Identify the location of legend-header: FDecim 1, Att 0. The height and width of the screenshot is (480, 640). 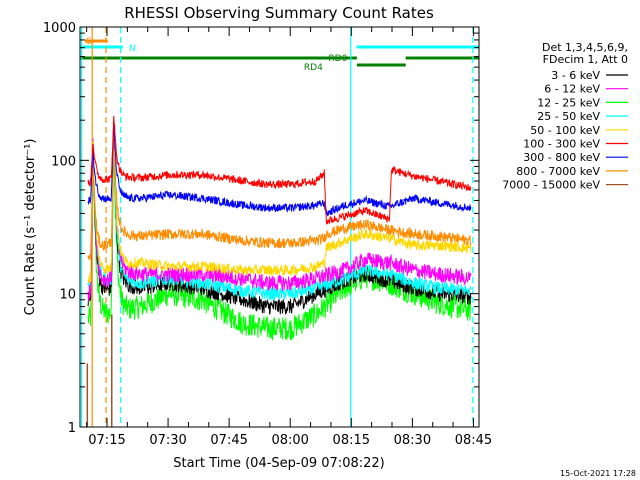
(585, 59).